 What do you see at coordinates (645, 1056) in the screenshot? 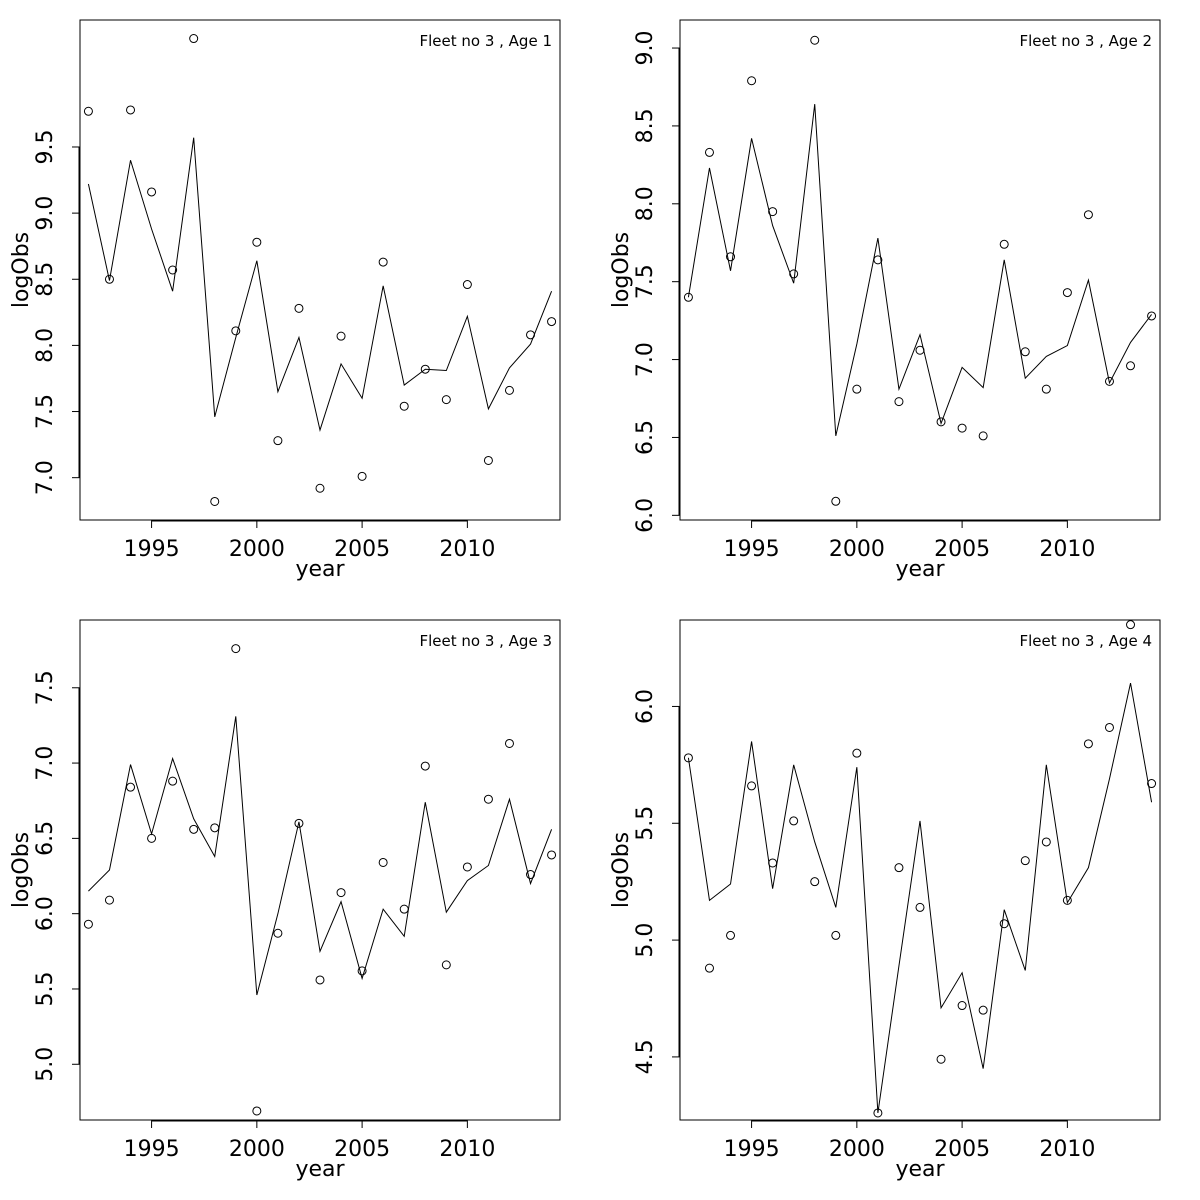
I see `y-tick-label: 4.5` at bounding box center [645, 1056].